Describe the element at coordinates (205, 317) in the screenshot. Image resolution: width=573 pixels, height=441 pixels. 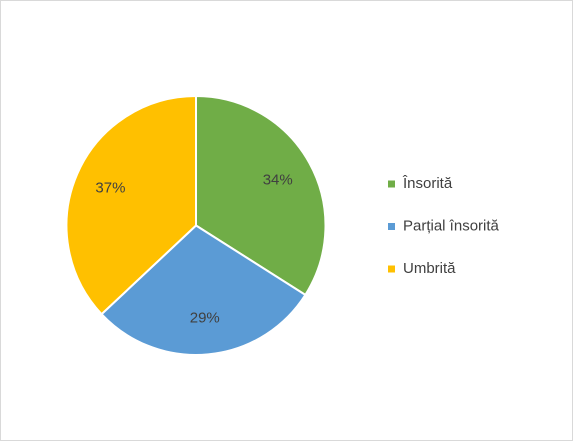
I see `data-label: 29%` at that location.